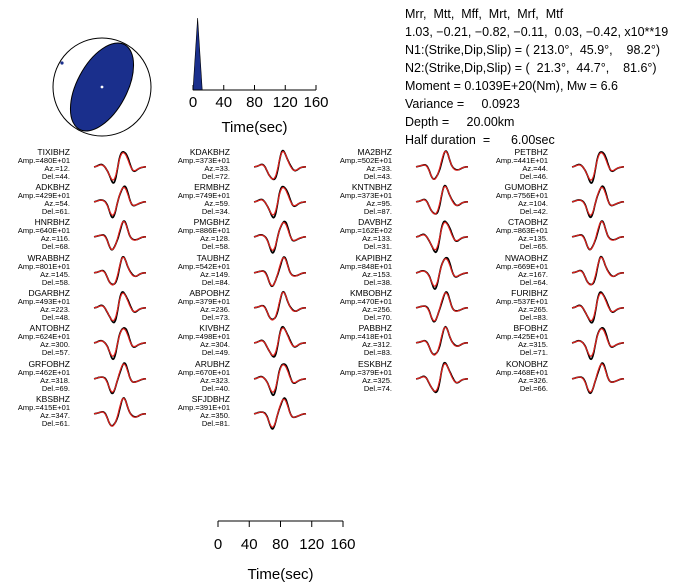 This screenshot has width=696, height=587. I want to click on station-azimuth: Az.=300., so click(55, 344).